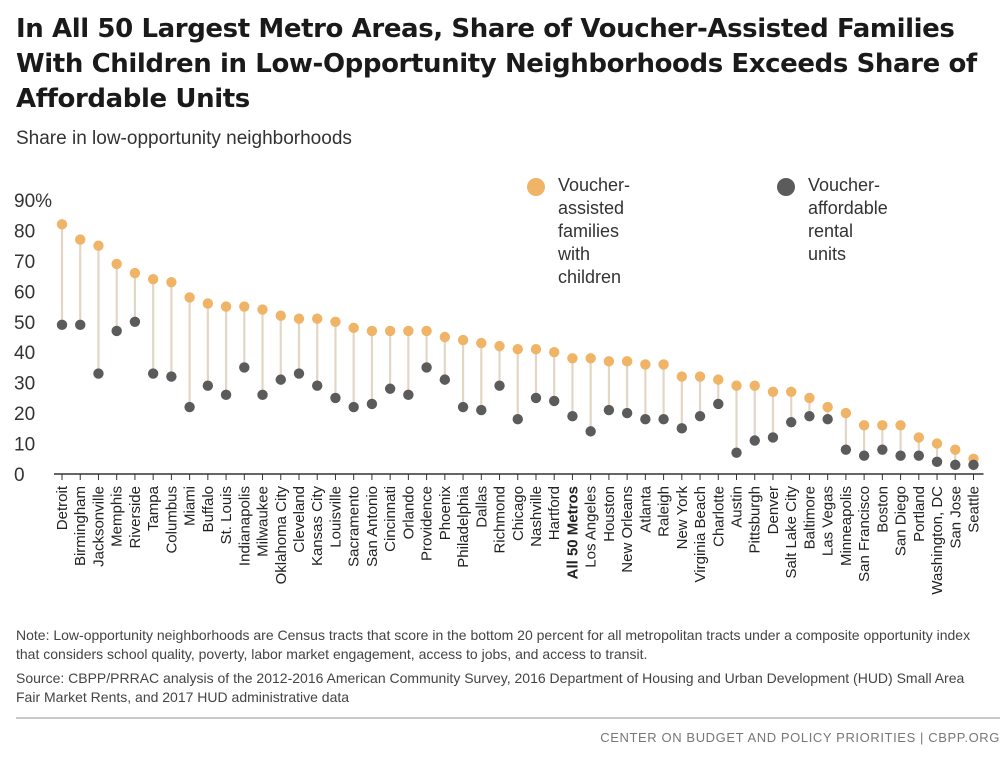 Image resolution: width=1000 pixels, height=766 pixels. What do you see at coordinates (281, 535) in the screenshot?
I see `x-tick-label: Oklahoma City` at bounding box center [281, 535].